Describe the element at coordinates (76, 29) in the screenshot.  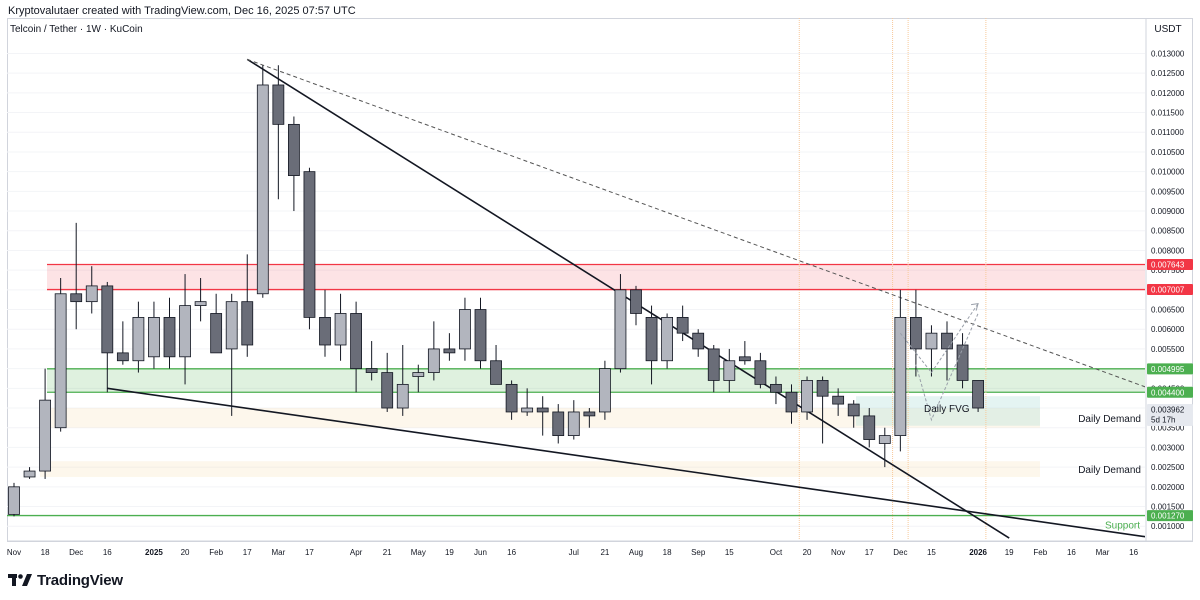
I see `symbol-label: Telcoin / Tether · 1W · KuCoin` at that location.